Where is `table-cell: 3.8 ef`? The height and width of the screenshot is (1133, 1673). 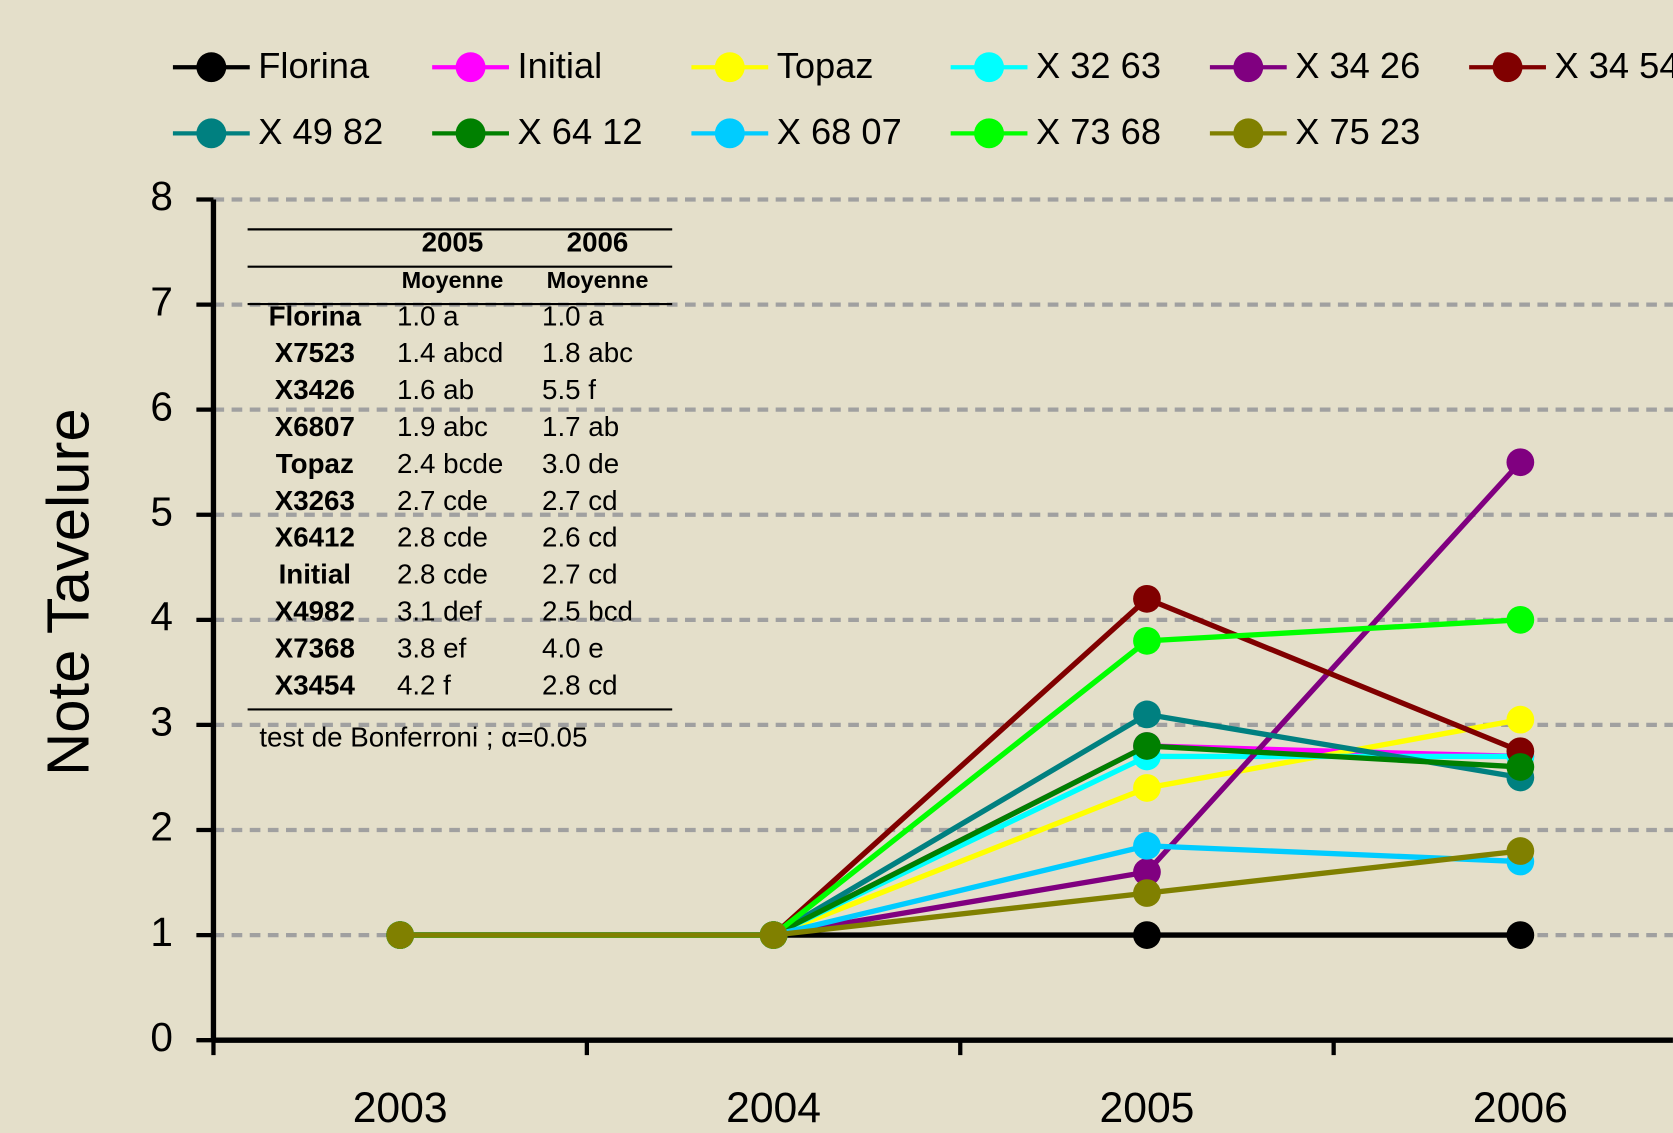
table-cell: 3.8 ef is located at coordinates (432, 647).